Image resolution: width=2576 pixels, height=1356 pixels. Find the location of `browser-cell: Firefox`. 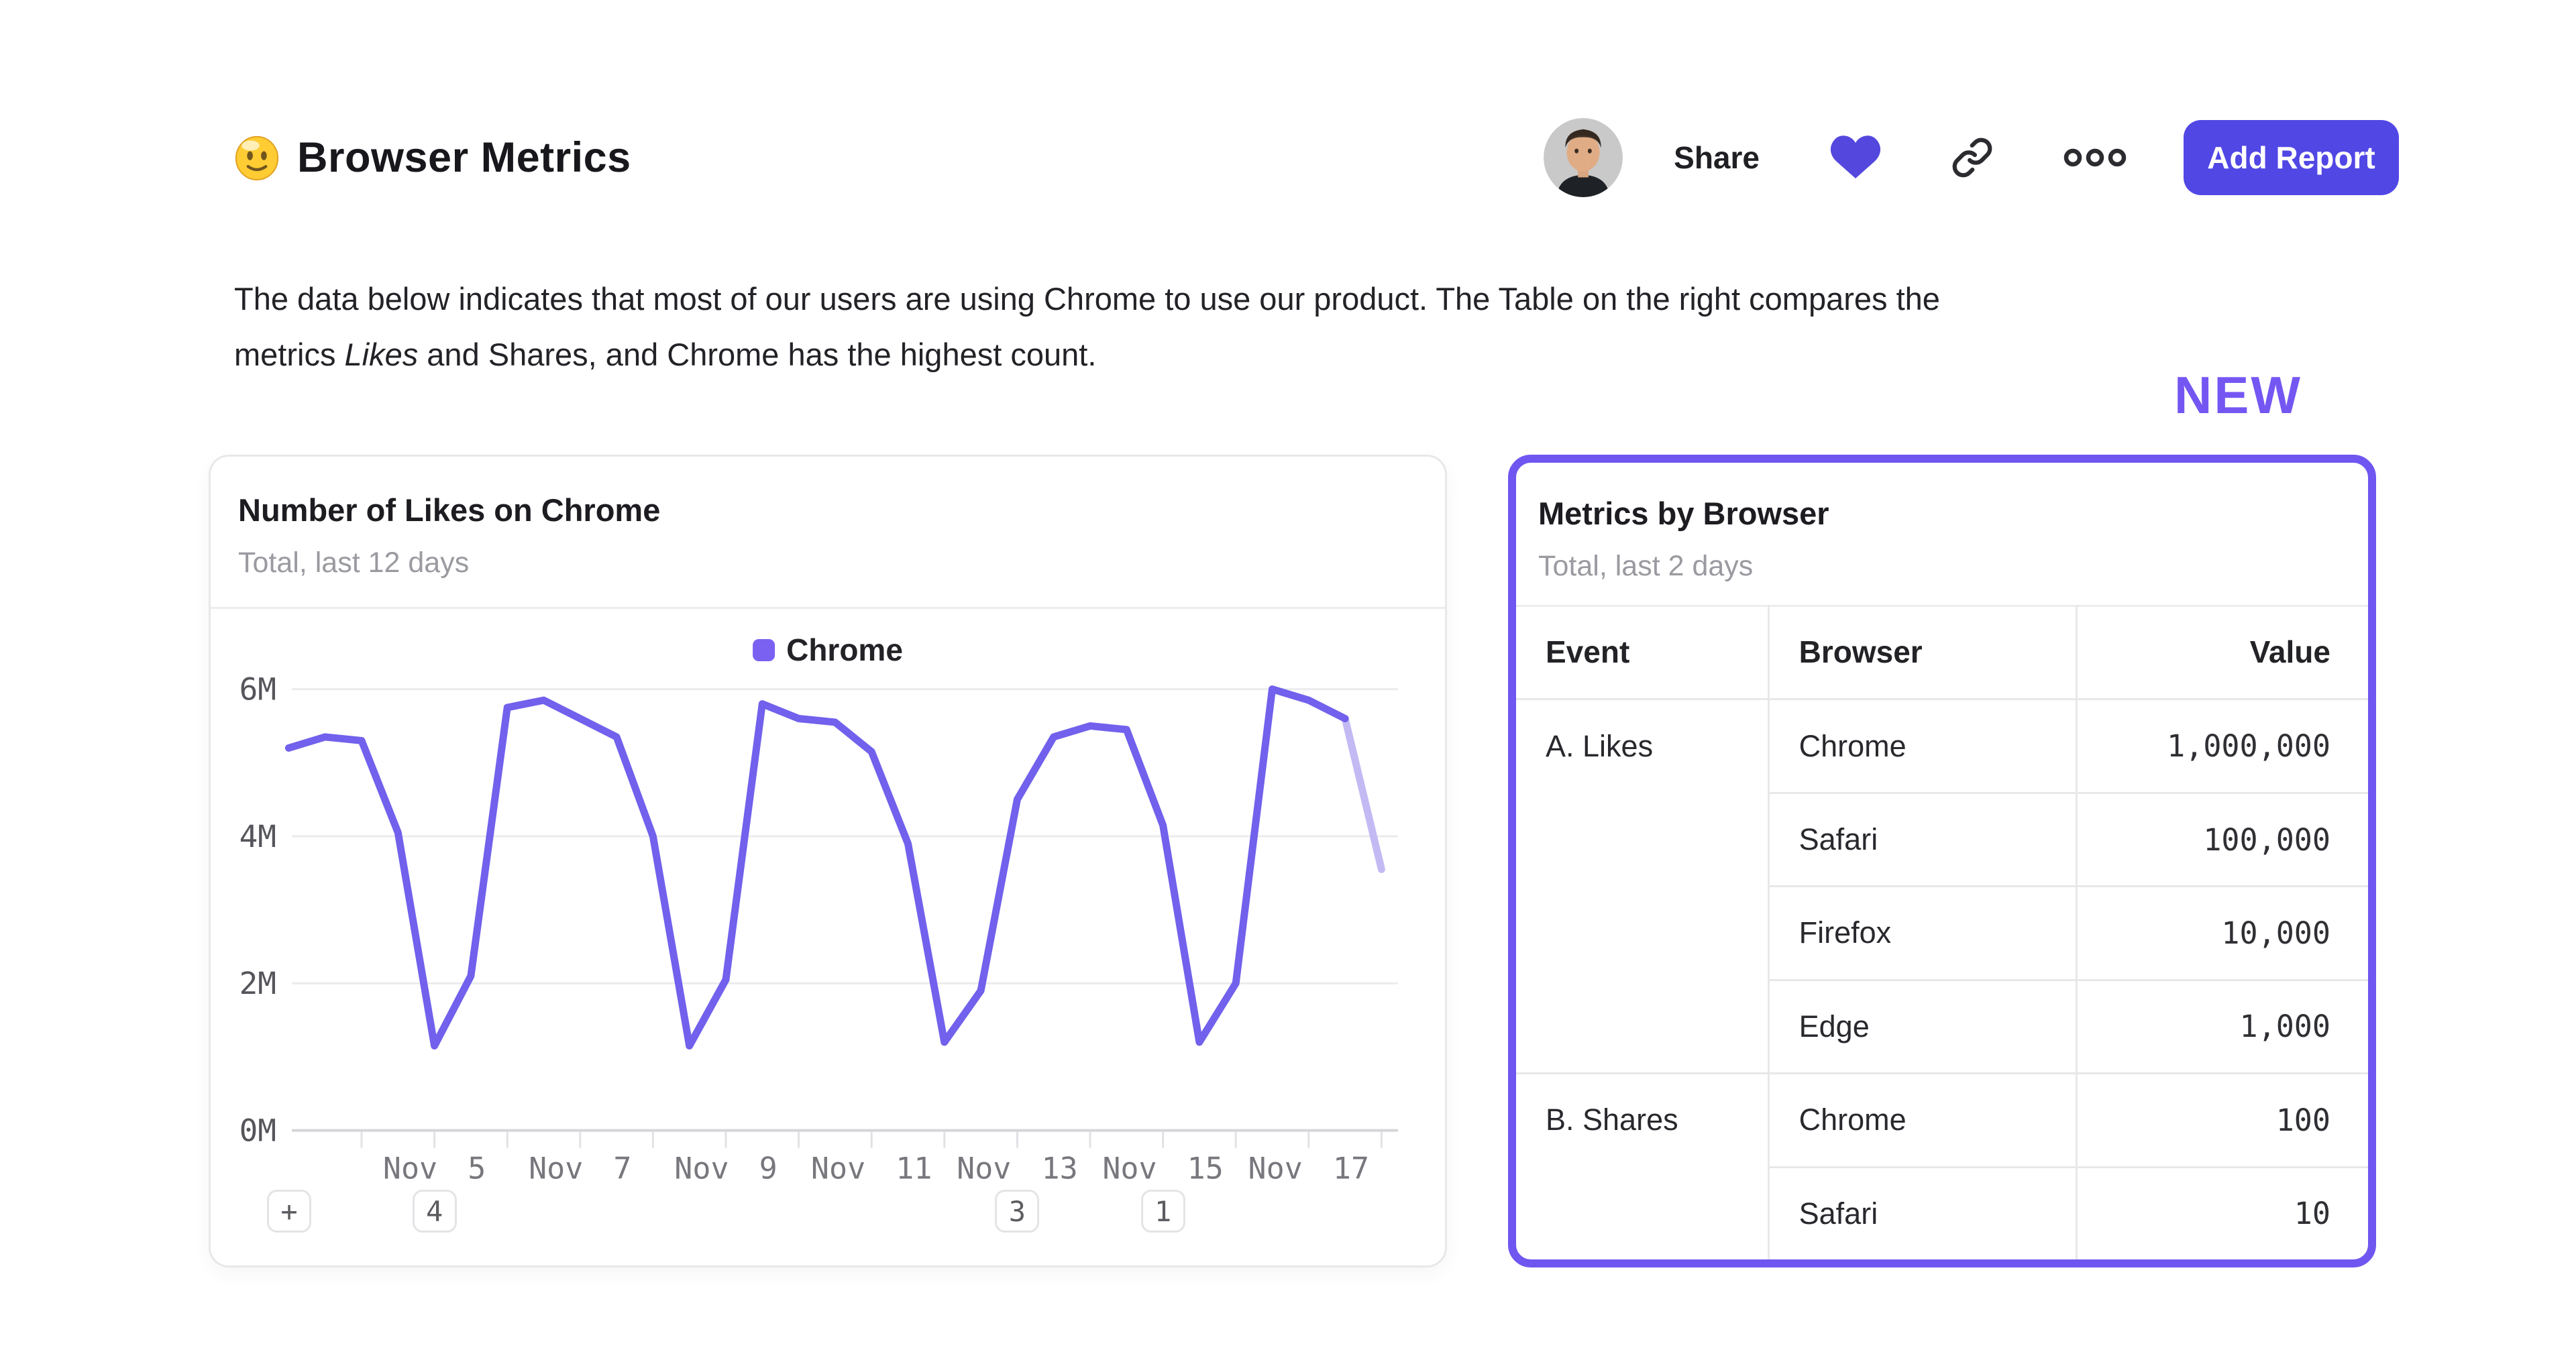

browser-cell: Firefox is located at coordinates (1921, 932).